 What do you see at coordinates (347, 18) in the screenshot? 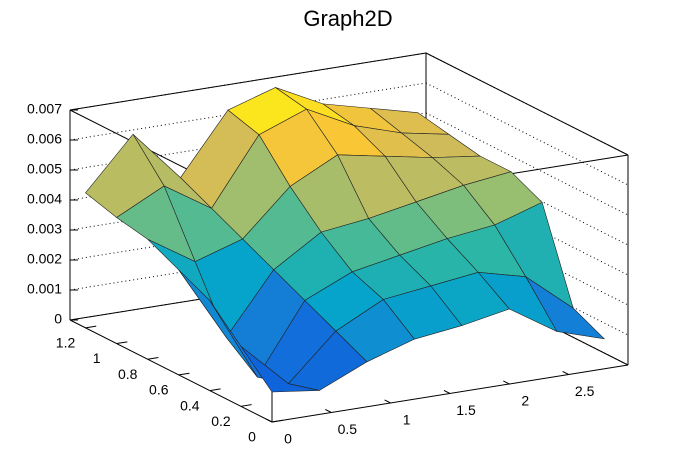
I see `chart-title: Graph2D` at bounding box center [347, 18].